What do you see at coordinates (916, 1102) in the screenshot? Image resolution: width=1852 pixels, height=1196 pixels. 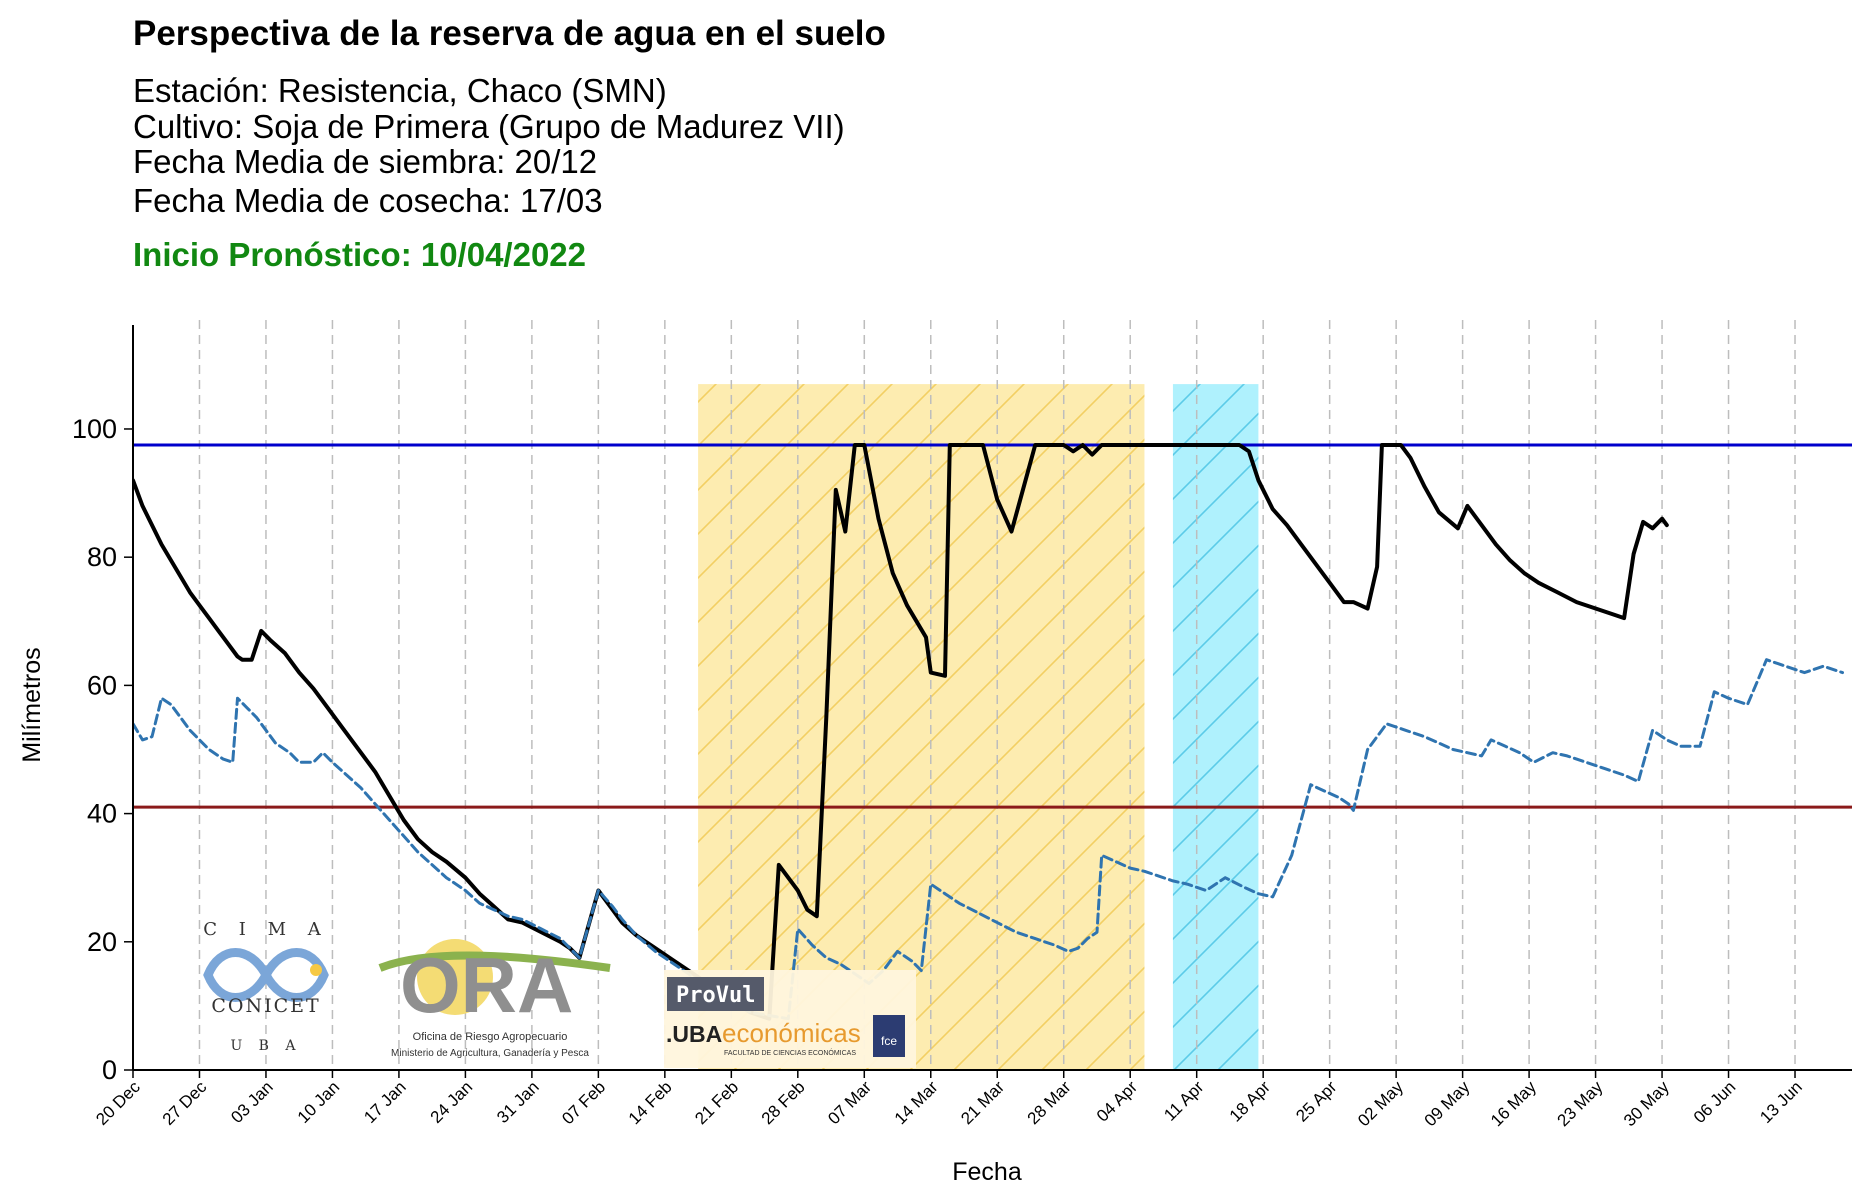 I see `x-tick-label: 14 Mar` at bounding box center [916, 1102].